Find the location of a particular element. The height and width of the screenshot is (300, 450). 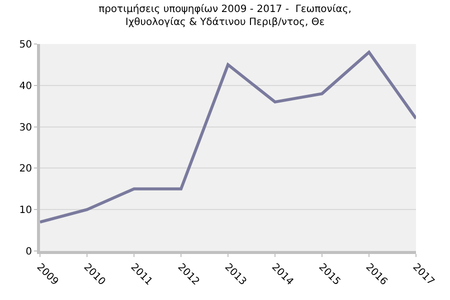

y-tick-label: 50 is located at coordinates (25, 45).